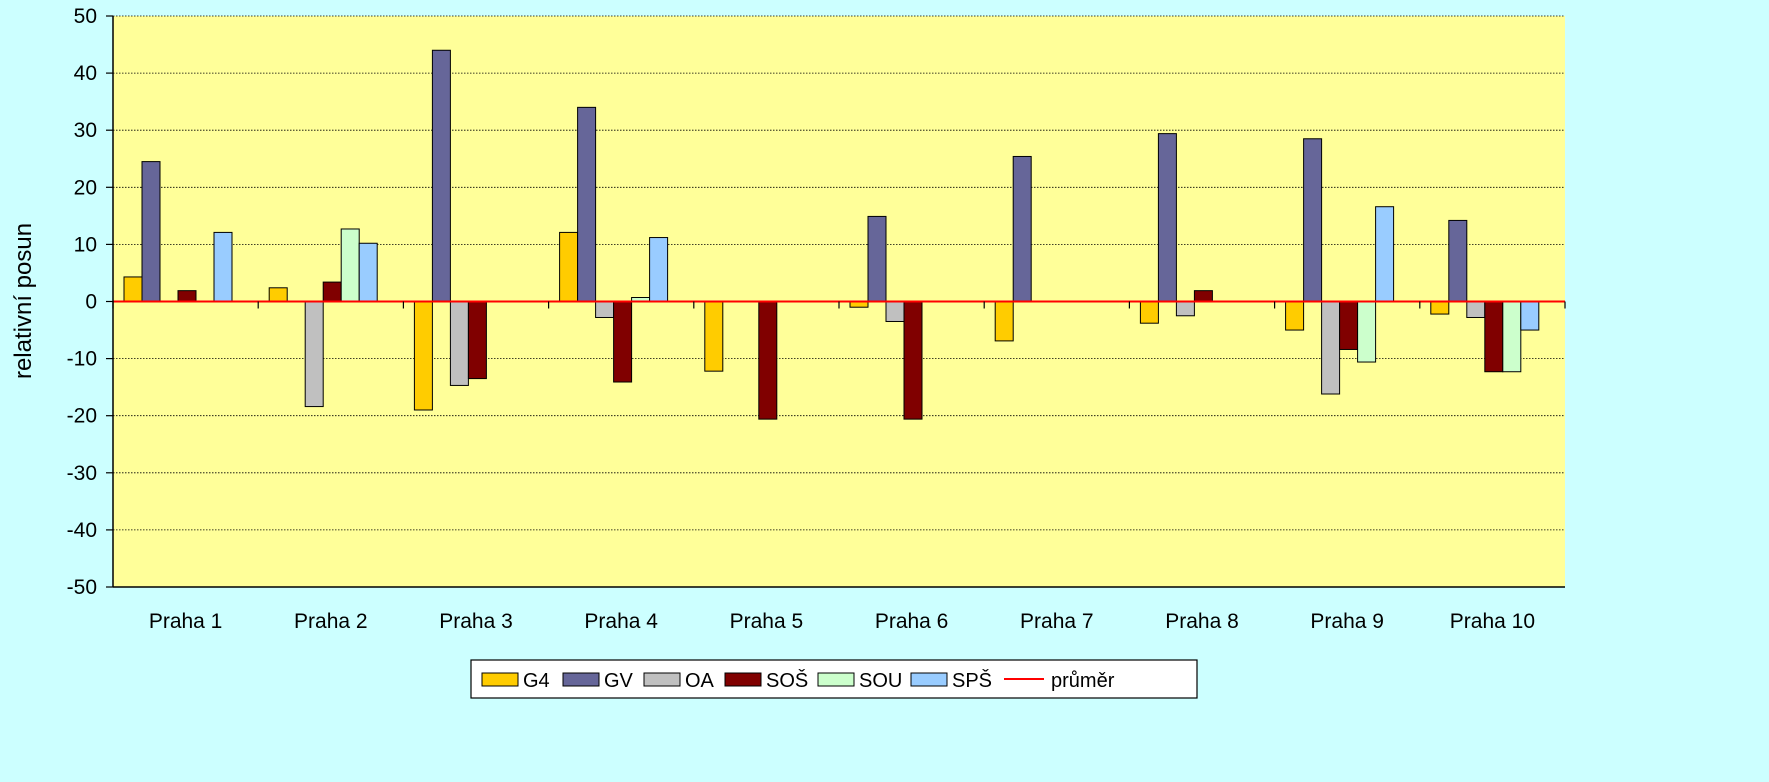 This screenshot has height=782, width=1769. I want to click on bar-spš-2, so click(368, 272).